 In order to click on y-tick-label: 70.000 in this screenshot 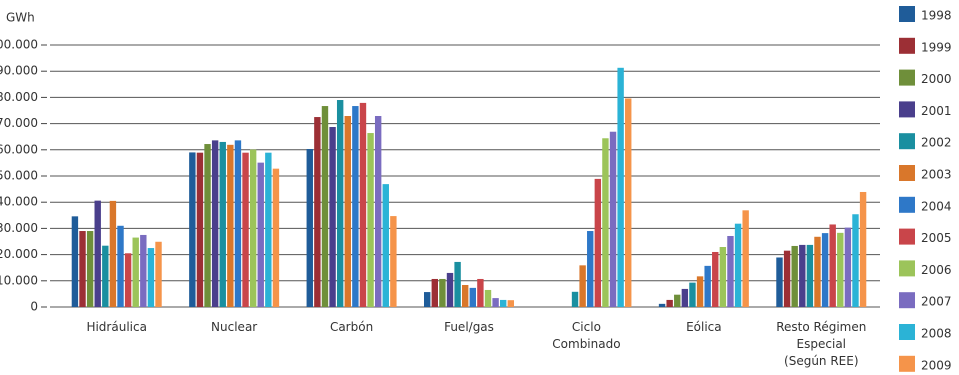, I will do `click(19, 123)`.